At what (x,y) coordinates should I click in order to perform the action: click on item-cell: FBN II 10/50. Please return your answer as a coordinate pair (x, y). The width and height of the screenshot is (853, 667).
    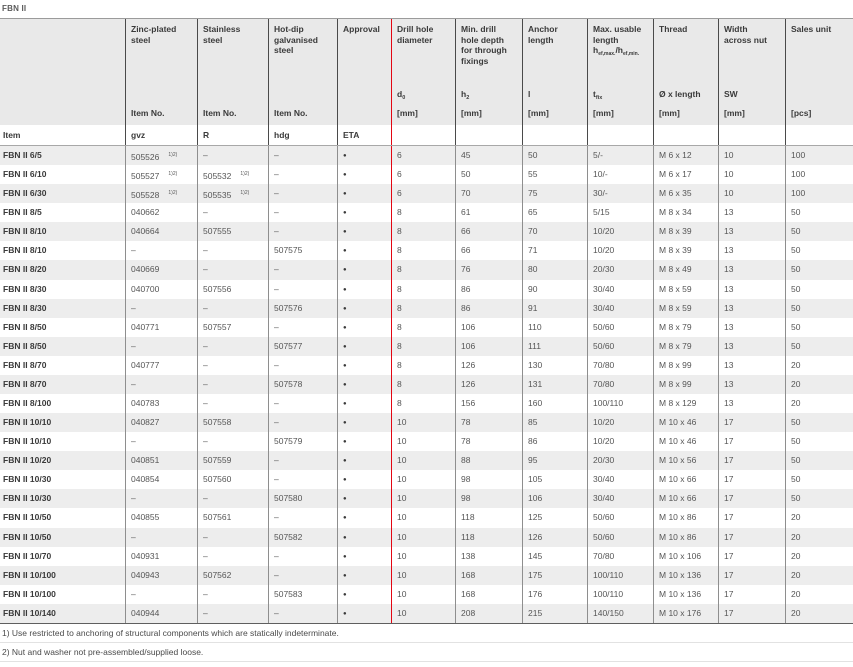
    Looking at the image, I should click on (27, 536).